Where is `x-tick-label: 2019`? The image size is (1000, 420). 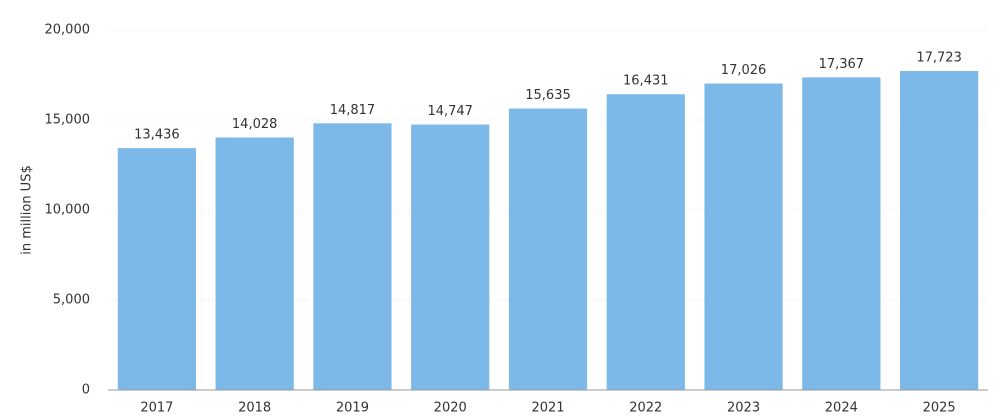 x-tick-label: 2019 is located at coordinates (352, 408).